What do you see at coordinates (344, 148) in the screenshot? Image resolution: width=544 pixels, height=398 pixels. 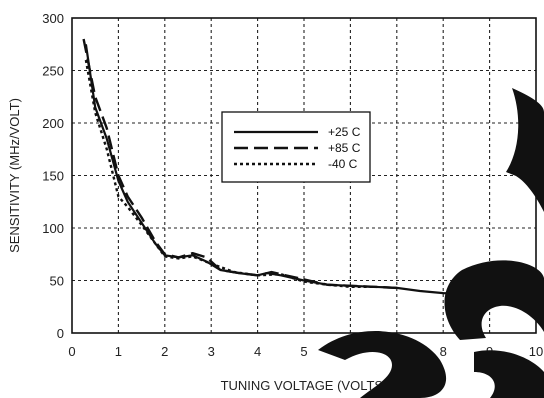 I see `legend-label: +85 C` at bounding box center [344, 148].